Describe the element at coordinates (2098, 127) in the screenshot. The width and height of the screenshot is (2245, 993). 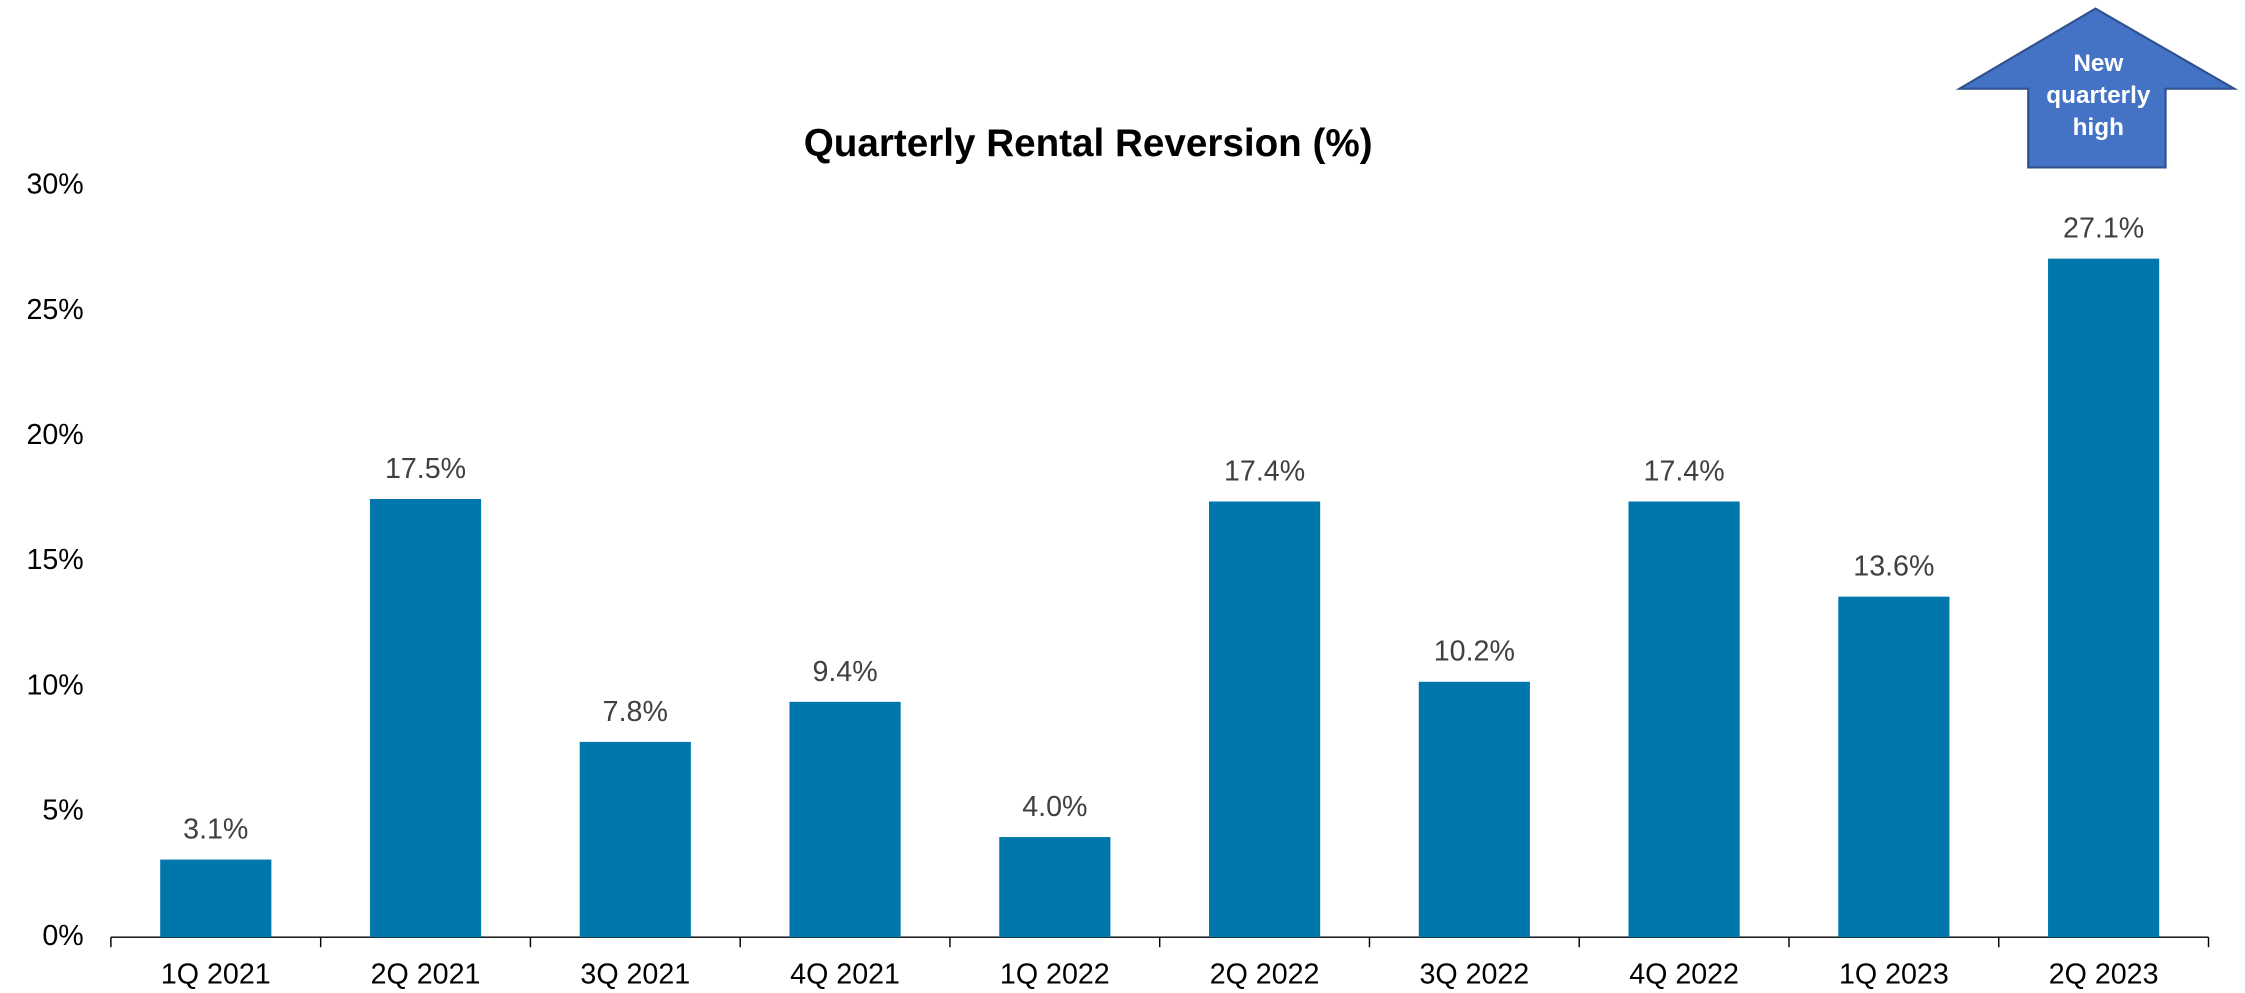
I see `annotation-text: high` at that location.